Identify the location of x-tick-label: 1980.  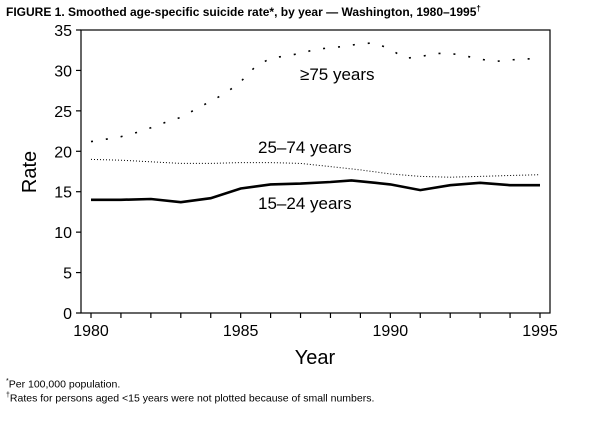
(91, 331).